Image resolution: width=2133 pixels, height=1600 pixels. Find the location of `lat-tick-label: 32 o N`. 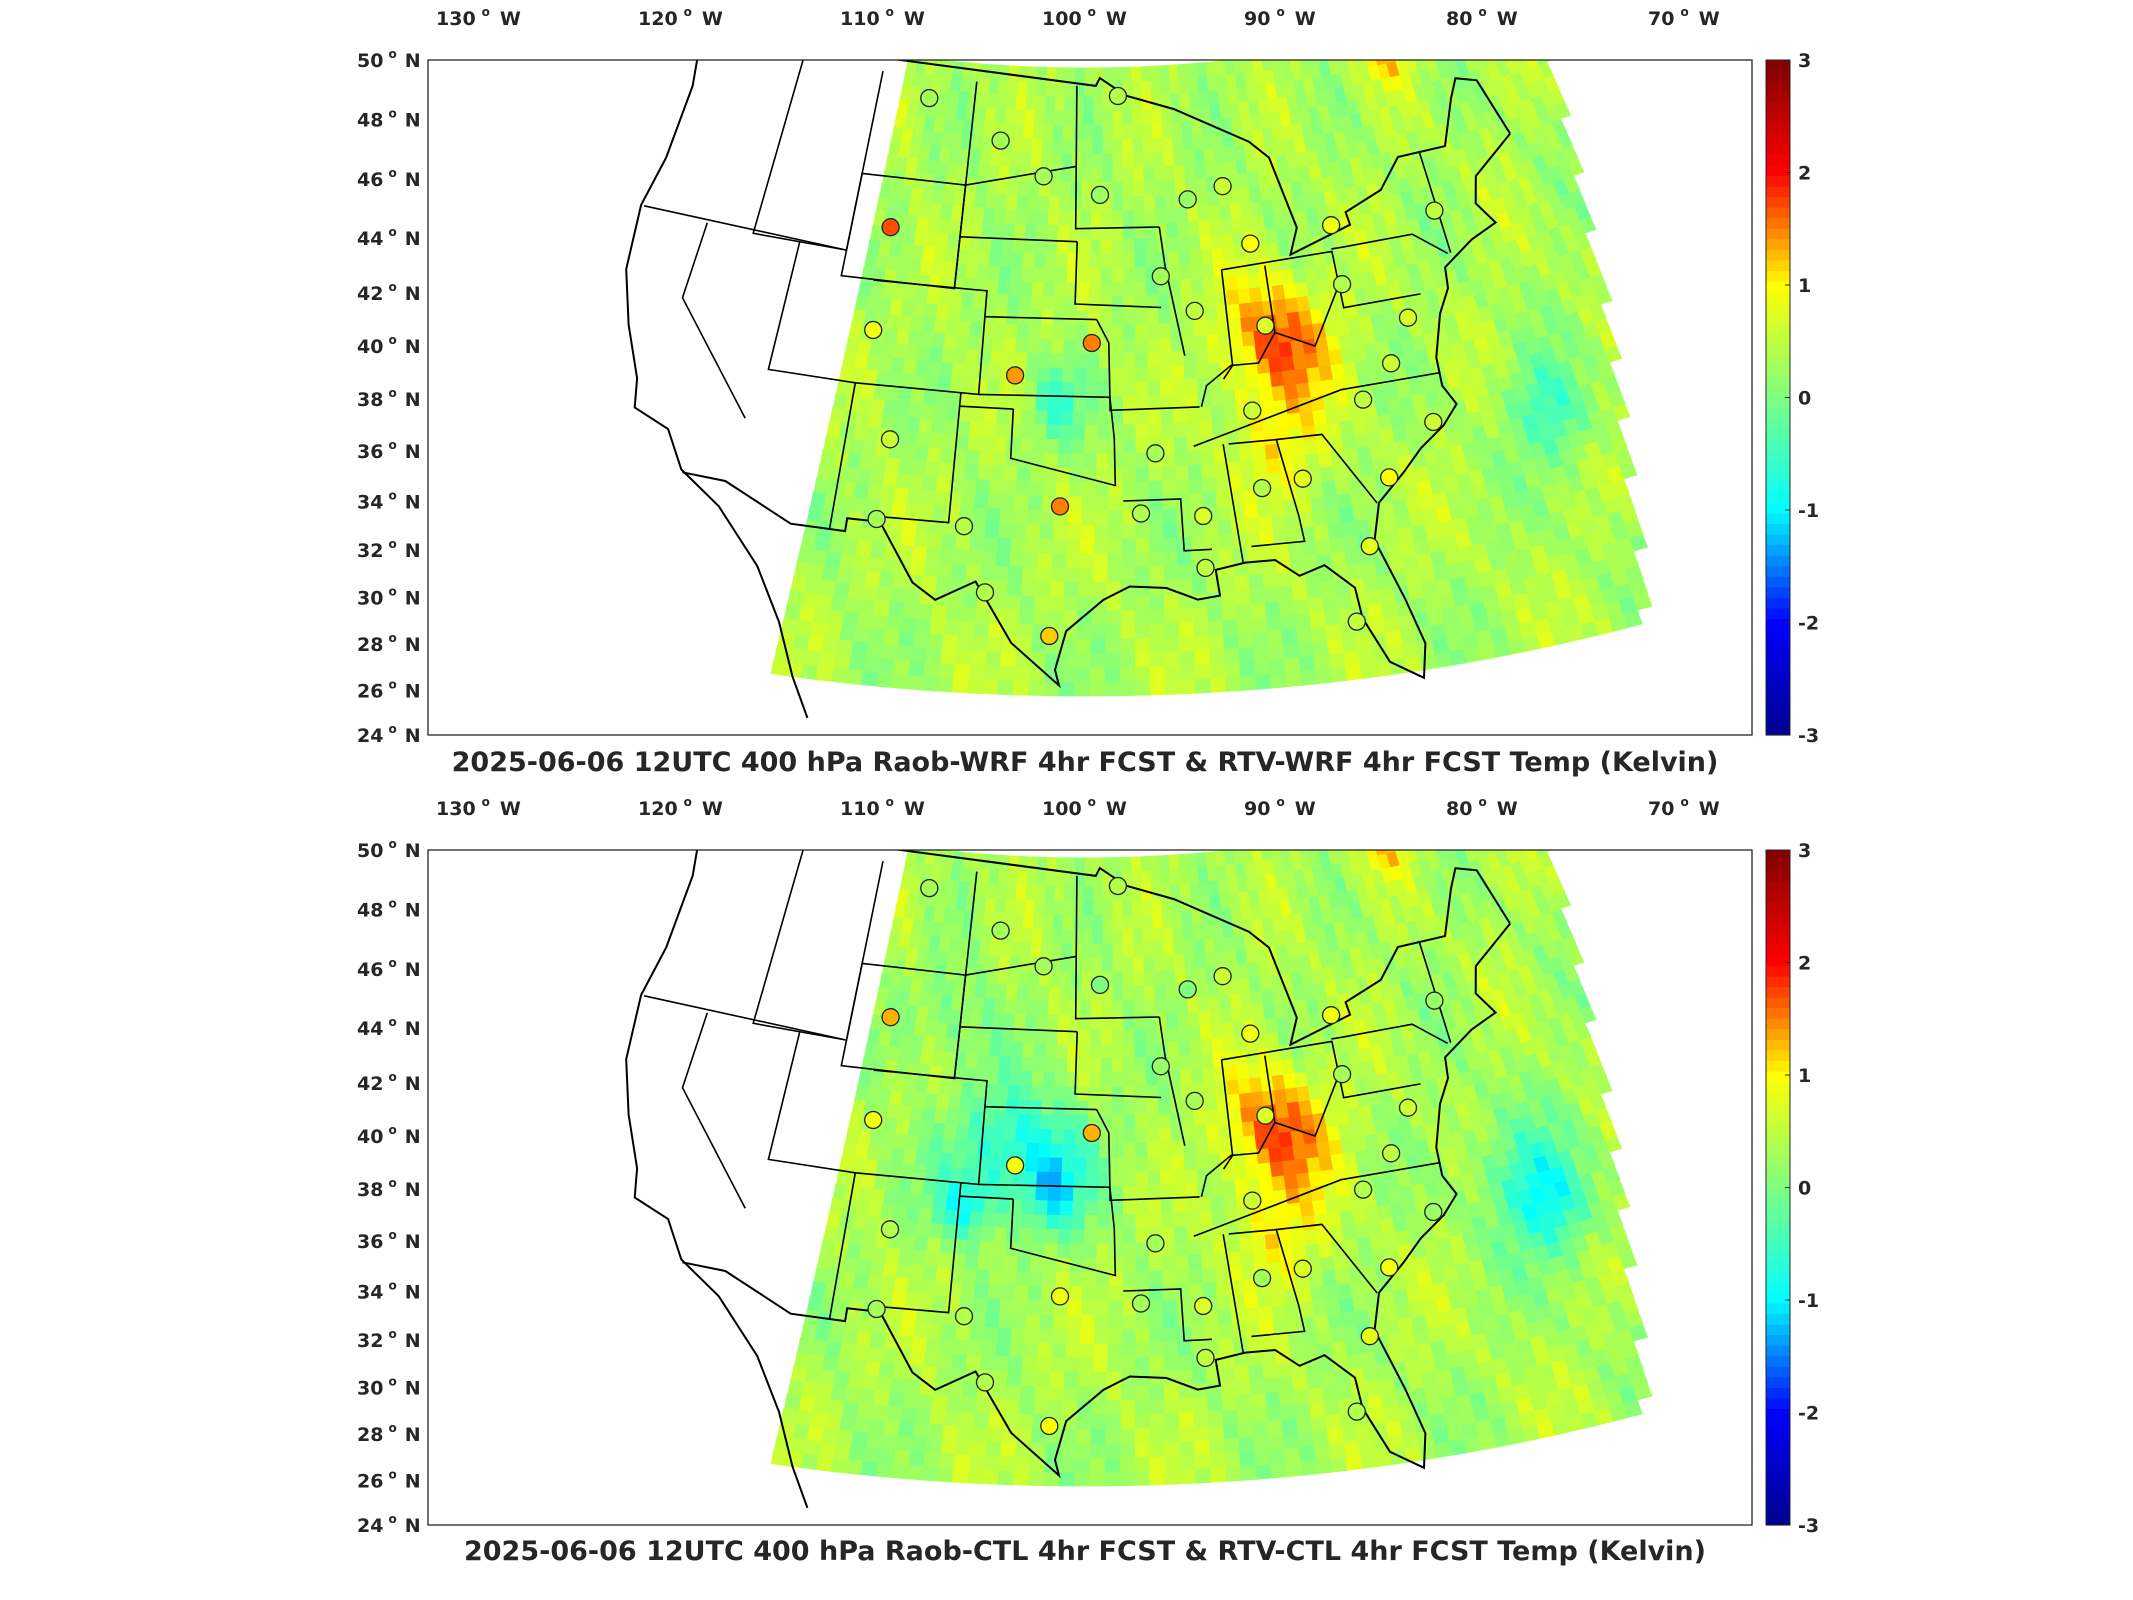

lat-tick-label: 32 o N is located at coordinates (389, 549).